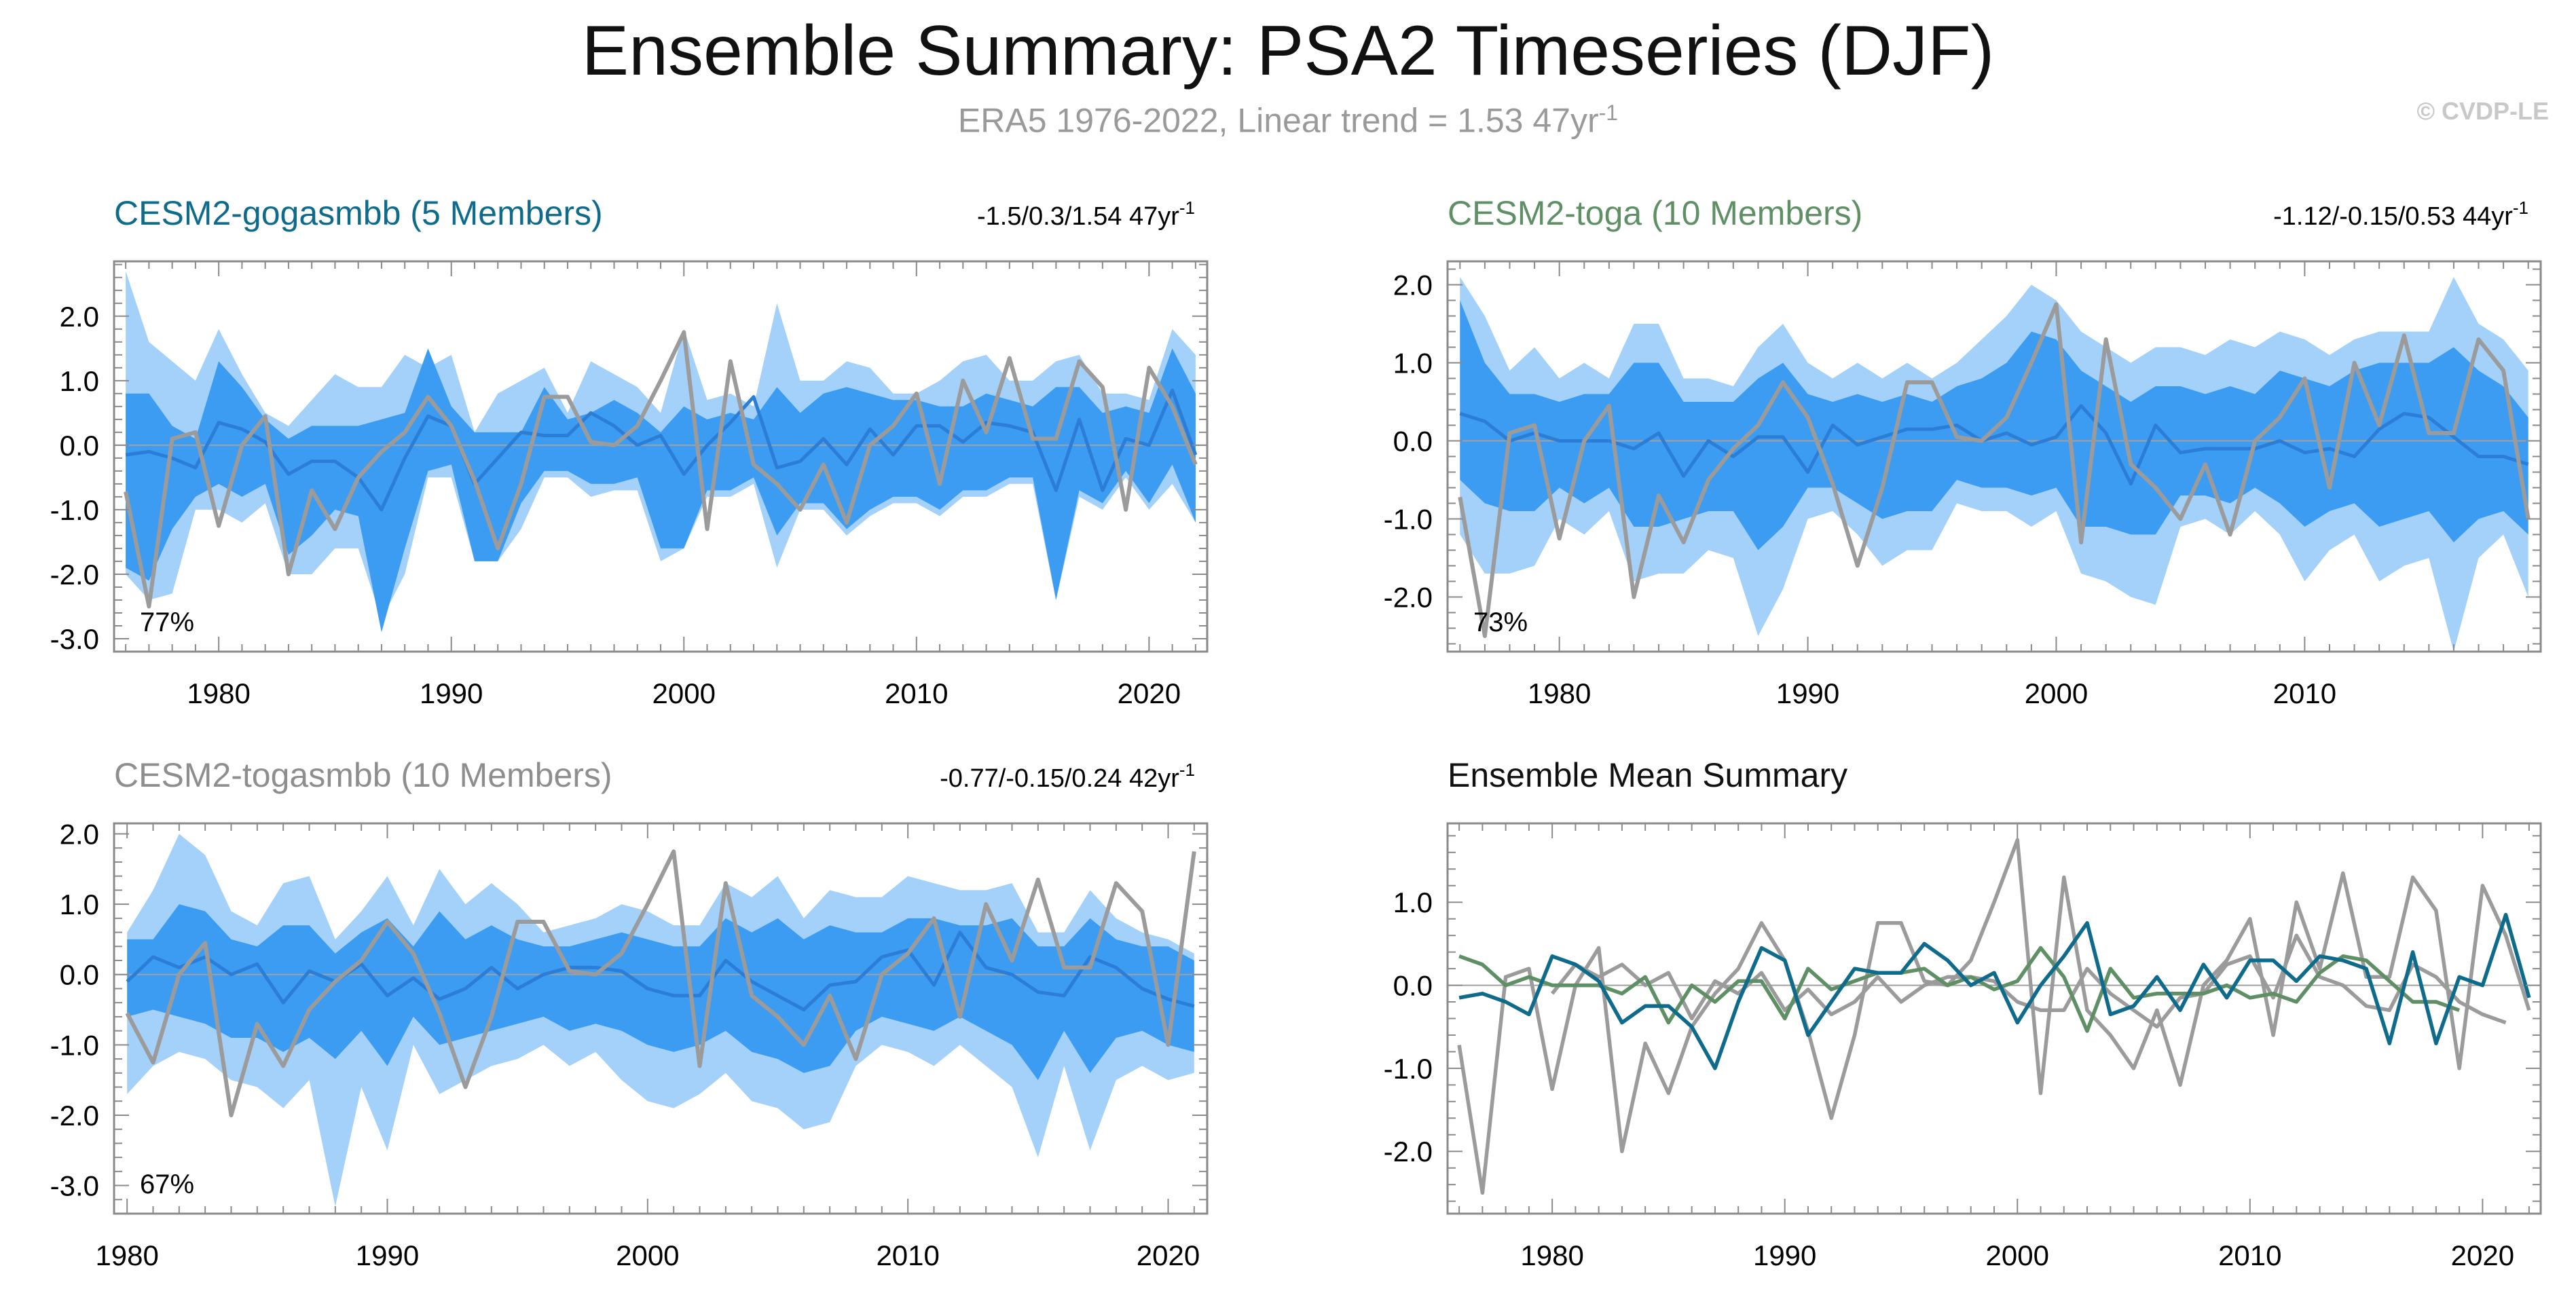 Image resolution: width=2576 pixels, height=1308 pixels. I want to click on panel-title: CESM2-gogasmbb (5 Members), so click(358, 213).